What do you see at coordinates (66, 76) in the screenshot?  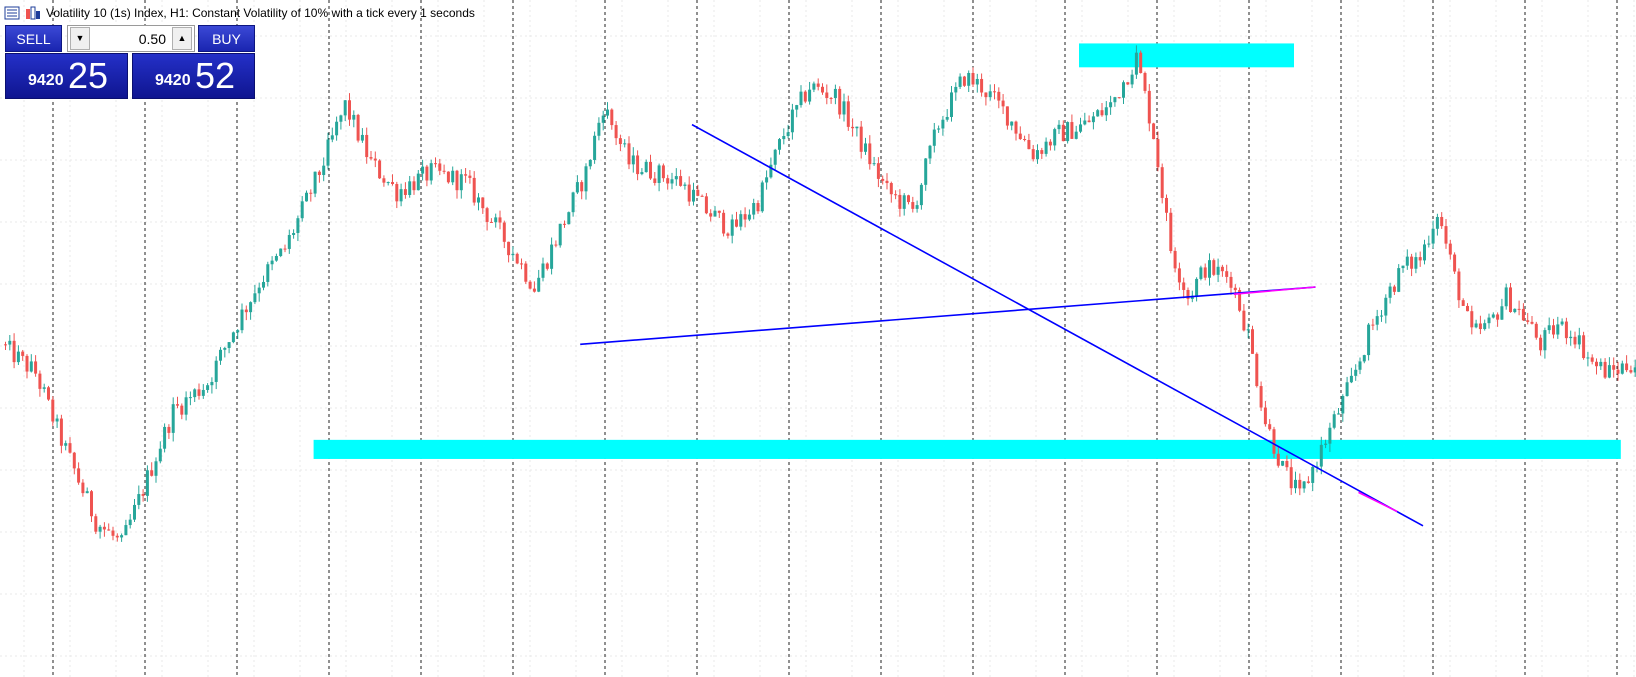 I see `sell-price-box: 9420 25` at bounding box center [66, 76].